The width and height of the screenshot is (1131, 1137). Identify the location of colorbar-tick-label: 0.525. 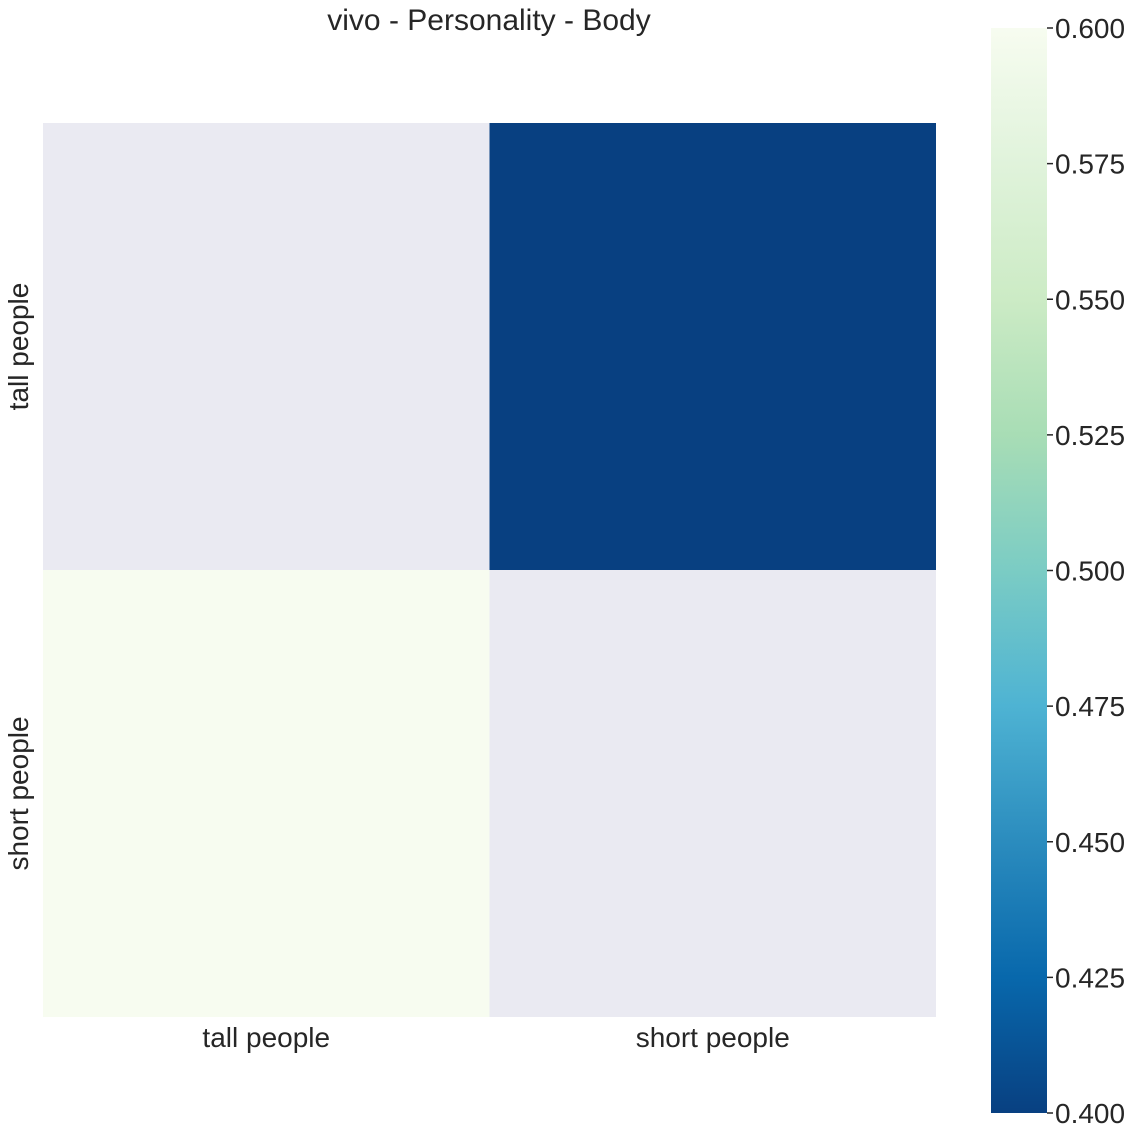
(1090, 435).